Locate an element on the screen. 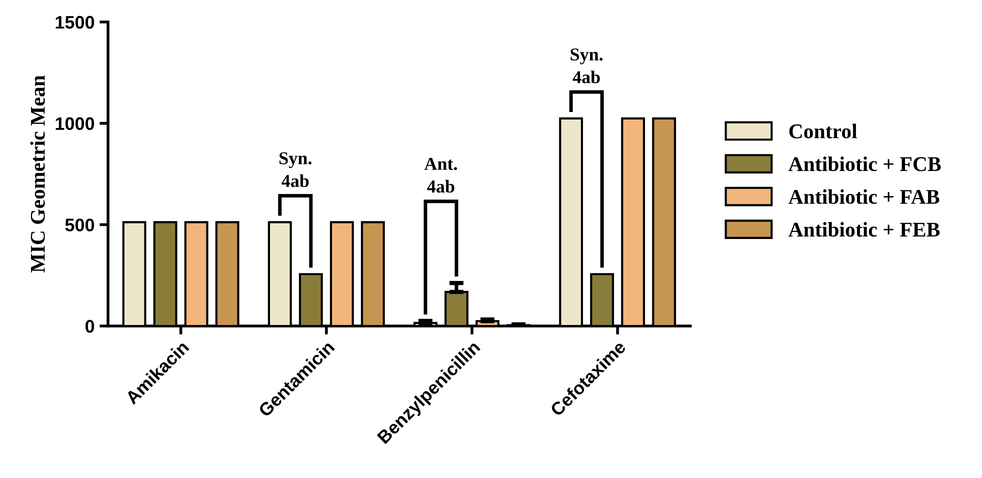 The image size is (982, 478). legend-label: Antibiotic + FEB is located at coordinates (864, 229).